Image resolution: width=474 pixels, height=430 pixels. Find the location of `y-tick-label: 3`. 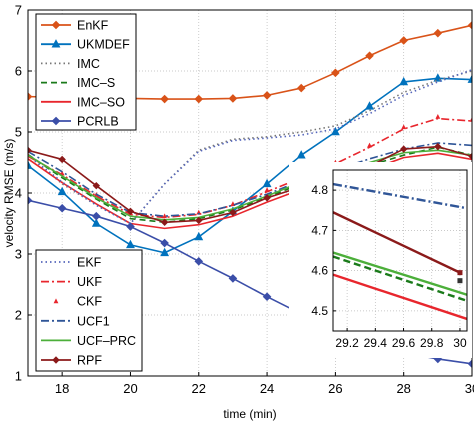

y-tick-label: 3 is located at coordinates (18, 254).